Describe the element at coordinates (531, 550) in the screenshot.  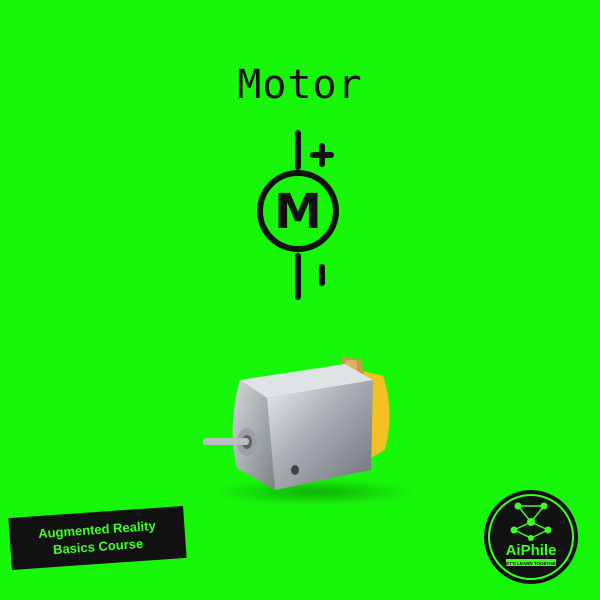
I see `logo-name: AiPhile` at that location.